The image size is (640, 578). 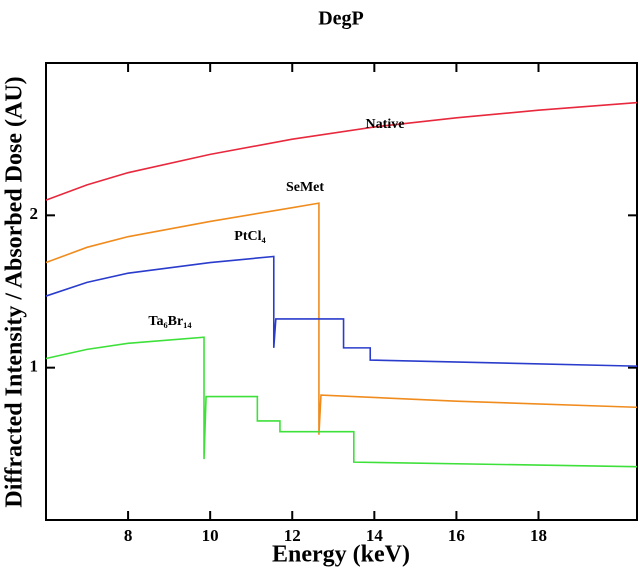 What do you see at coordinates (385, 124) in the screenshot?
I see `series-label: Native` at bounding box center [385, 124].